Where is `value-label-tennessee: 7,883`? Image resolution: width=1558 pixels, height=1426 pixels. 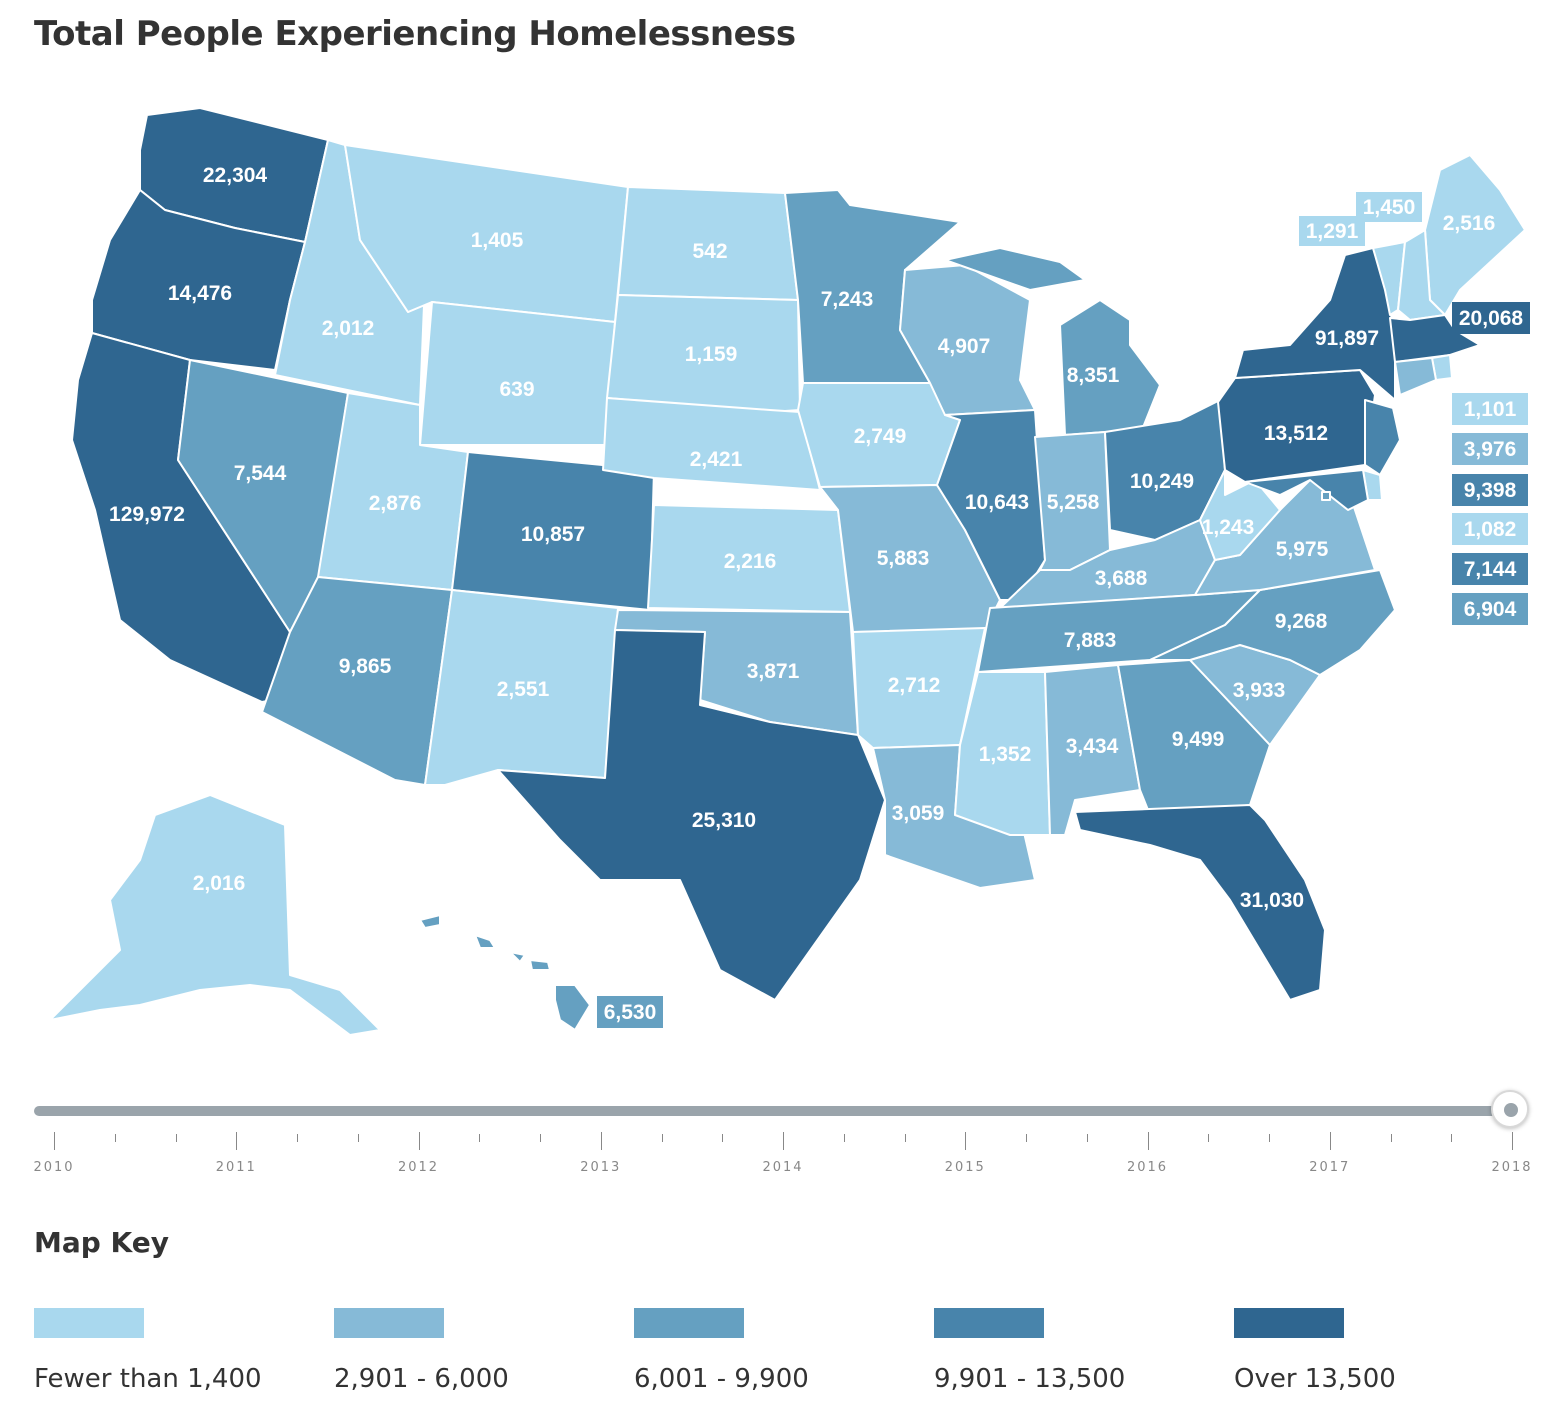 value-label-tennessee: 7,883 is located at coordinates (1090, 640).